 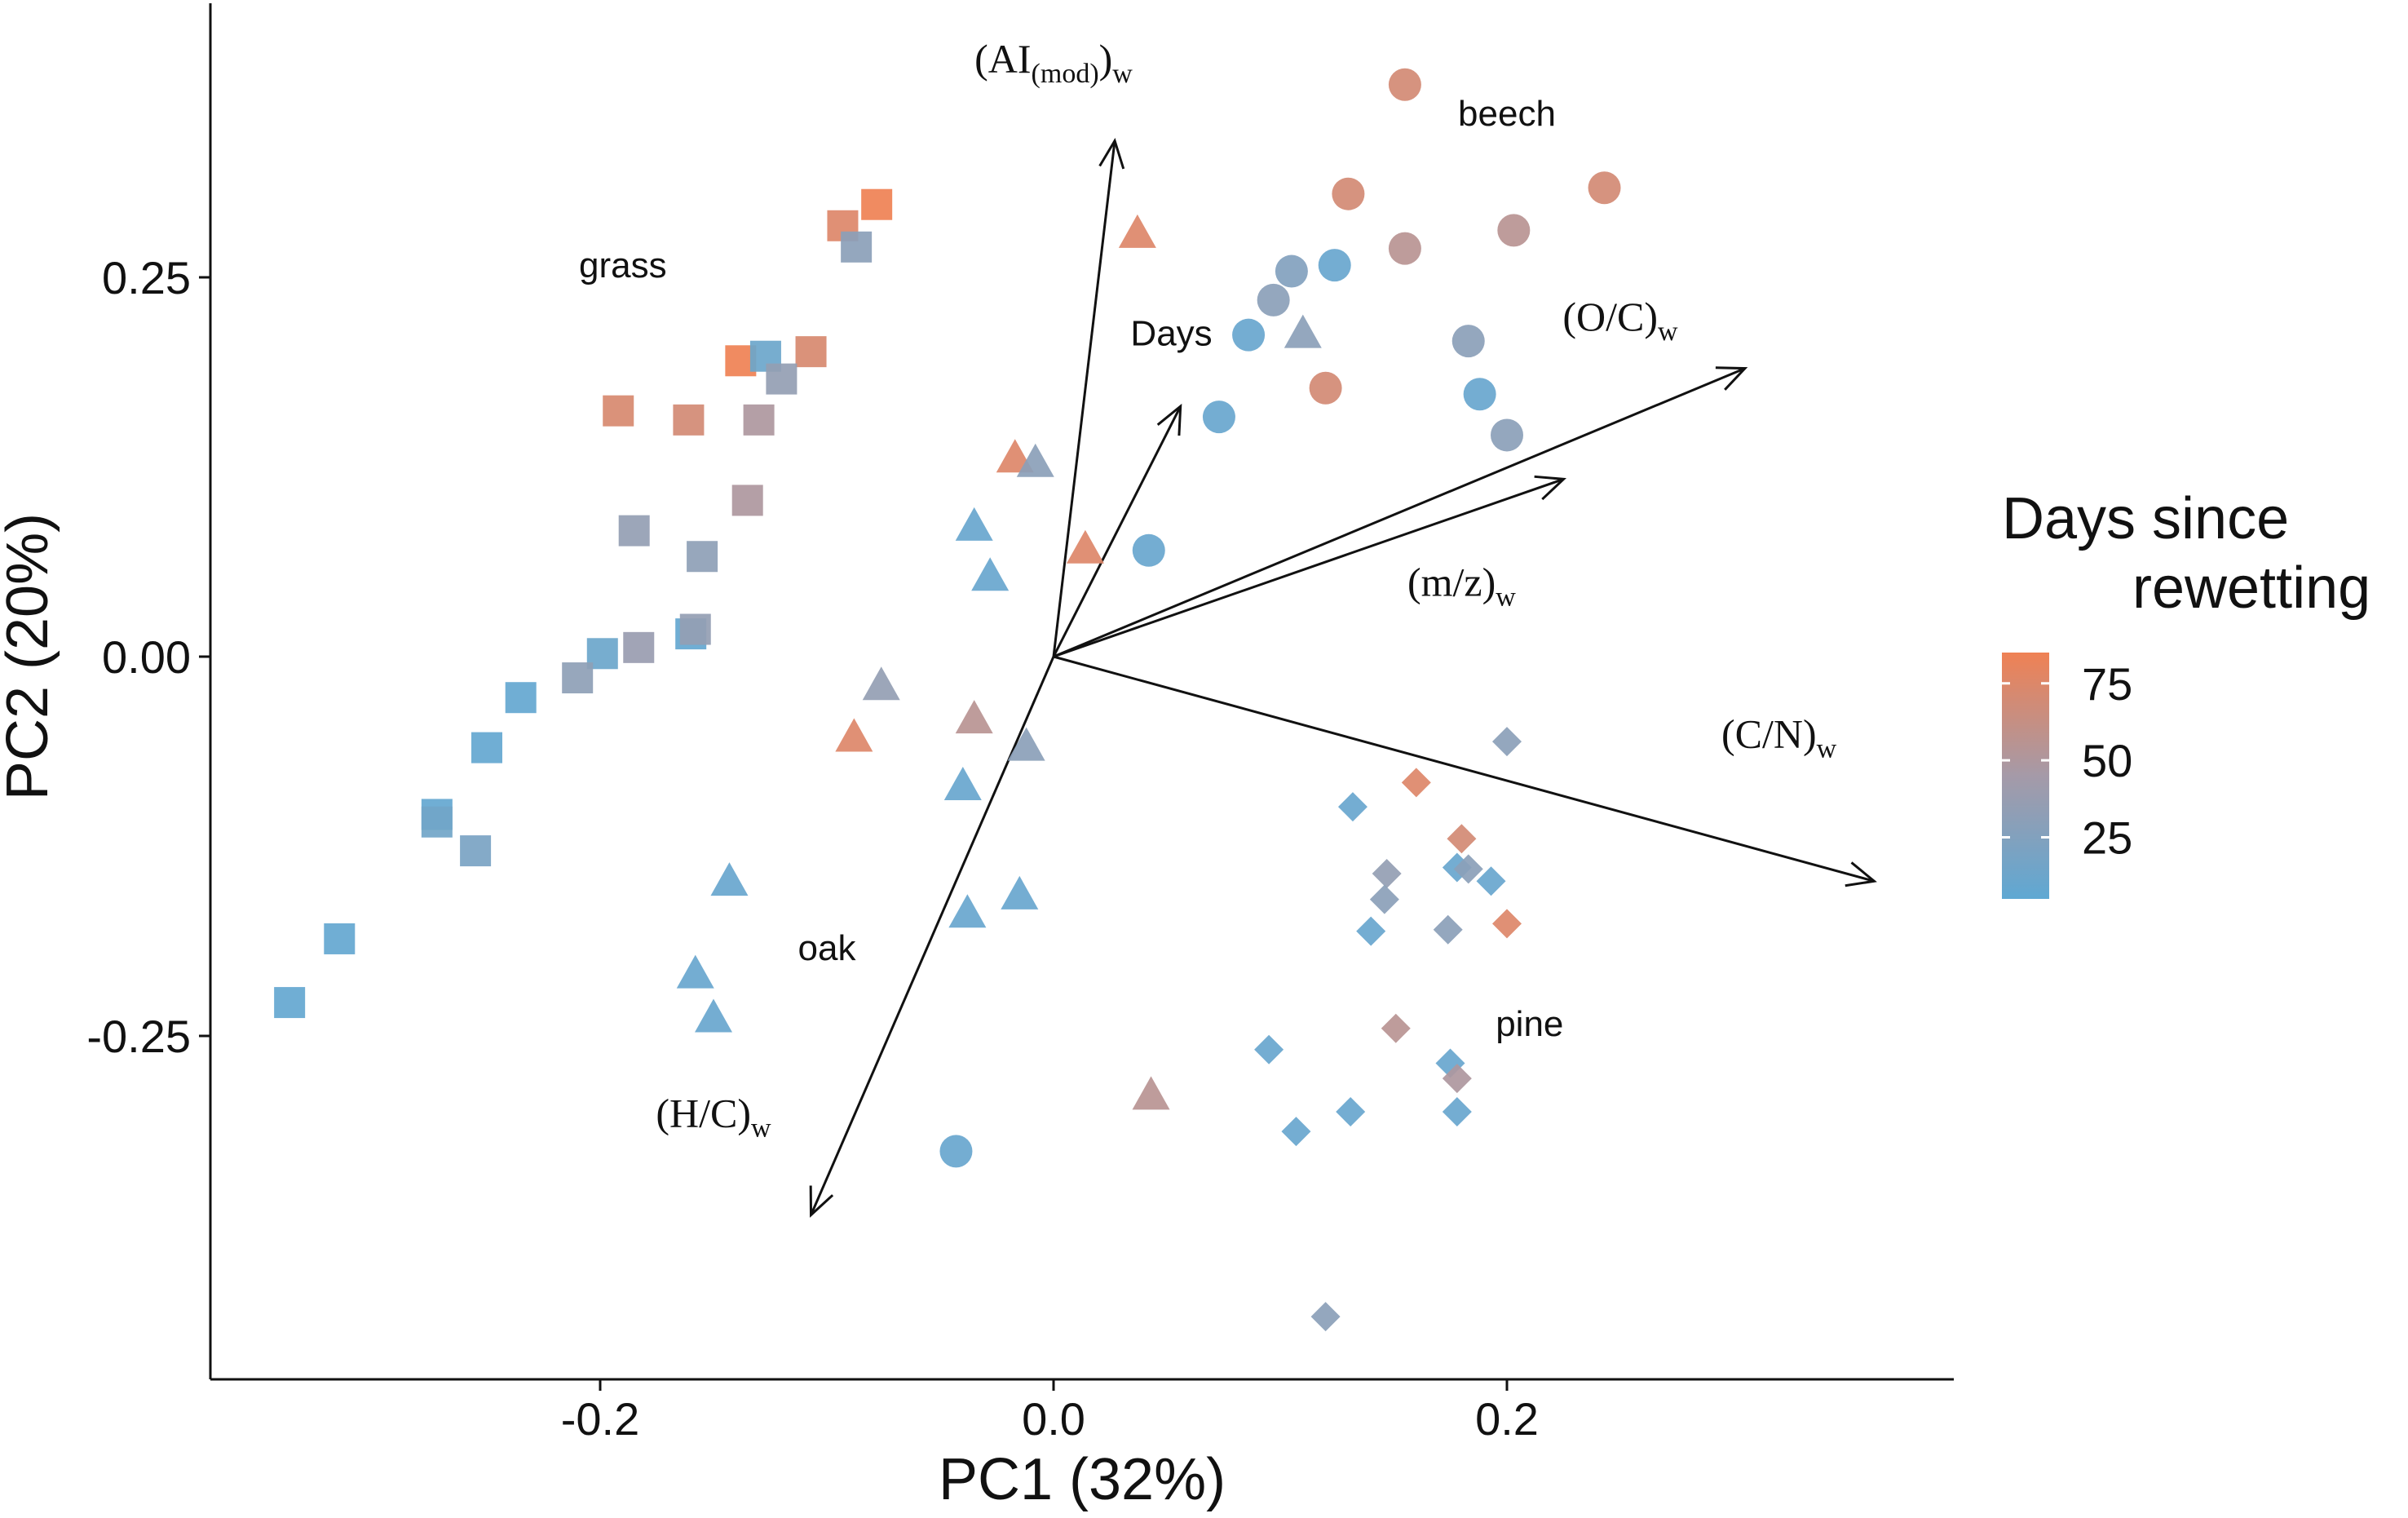 I want to click on vector-hcw: (H/C)w, so click(x=855, y=937).